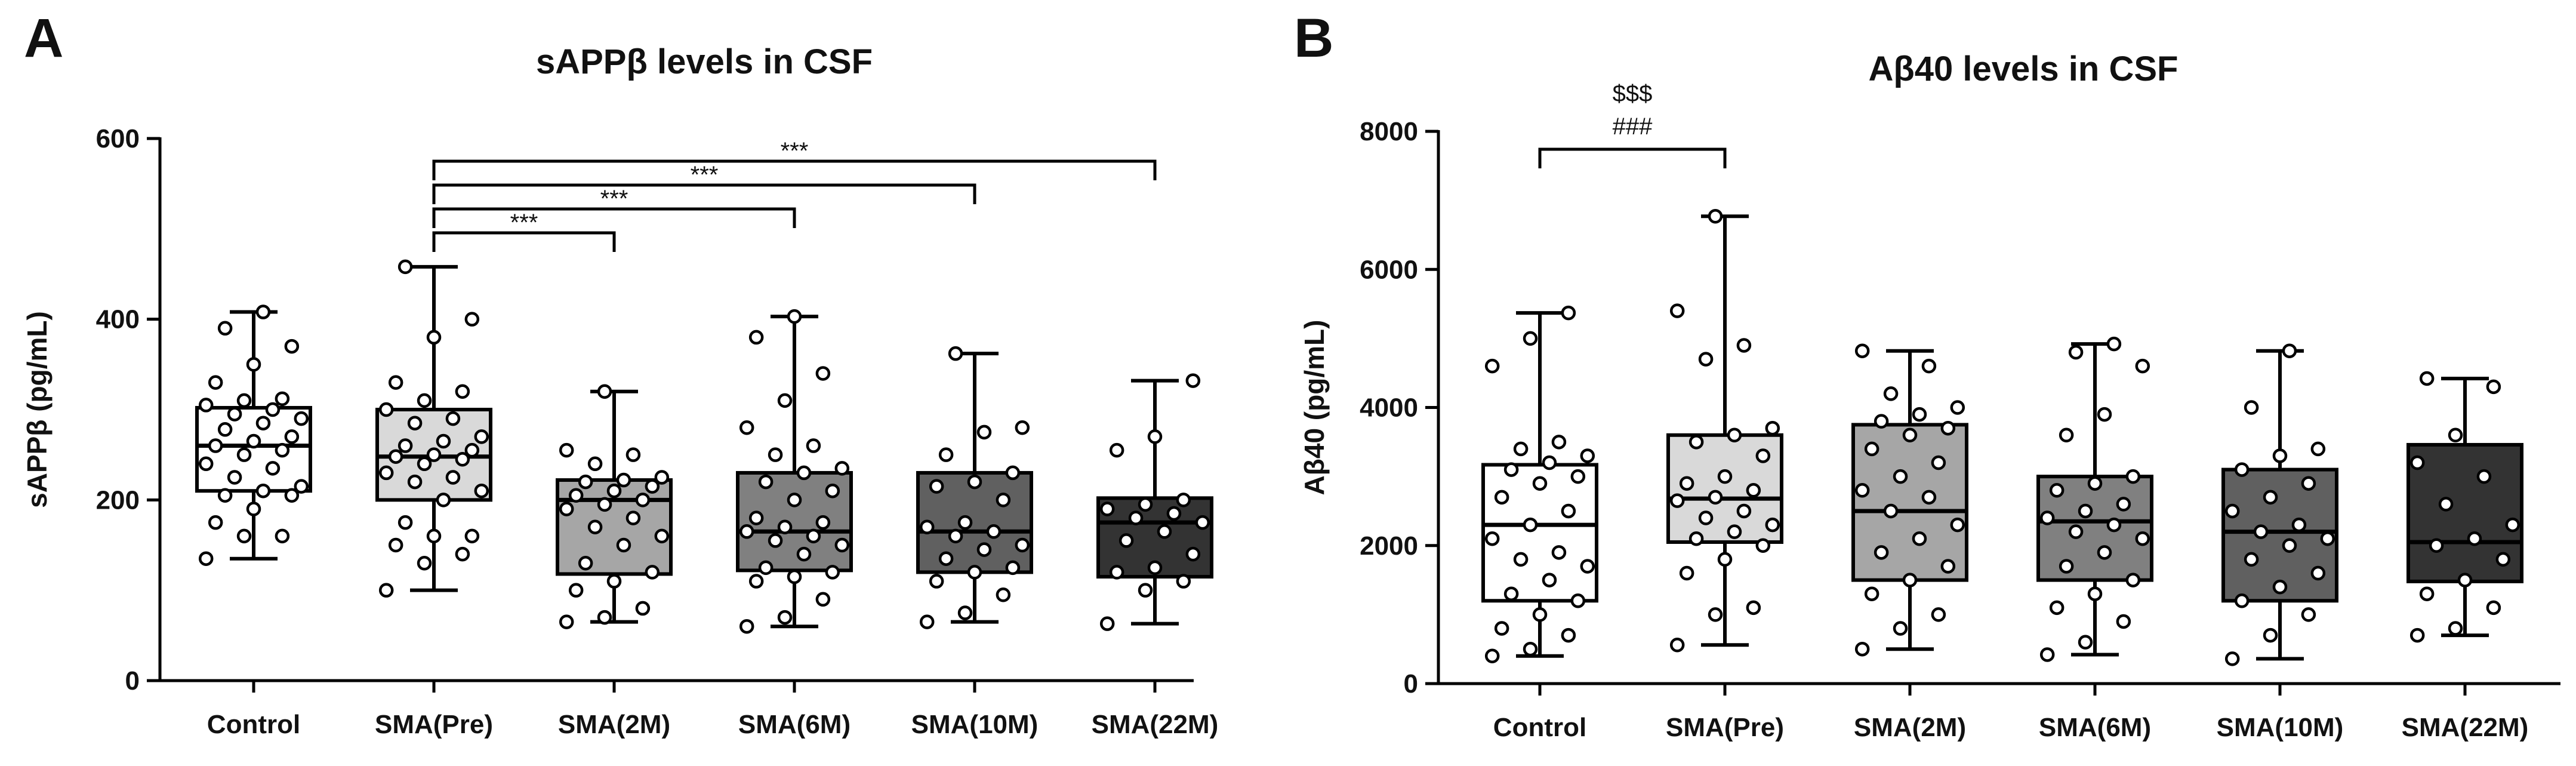  I want to click on panel-a-y-tick-label: 0, so click(132, 681).